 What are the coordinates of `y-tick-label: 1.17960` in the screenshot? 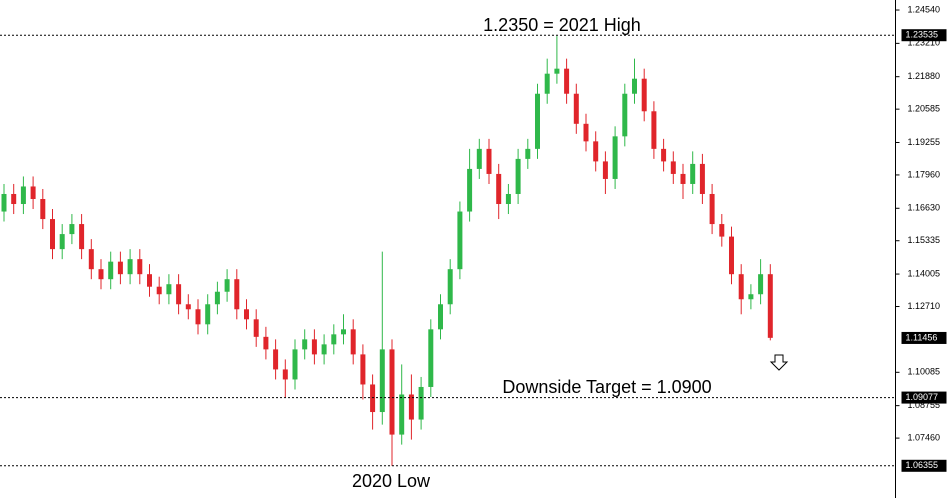 It's located at (924, 174).